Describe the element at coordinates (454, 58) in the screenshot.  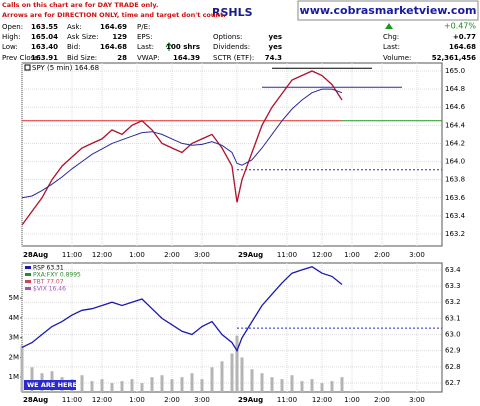
I see `field-value: 52,361,456` at that location.